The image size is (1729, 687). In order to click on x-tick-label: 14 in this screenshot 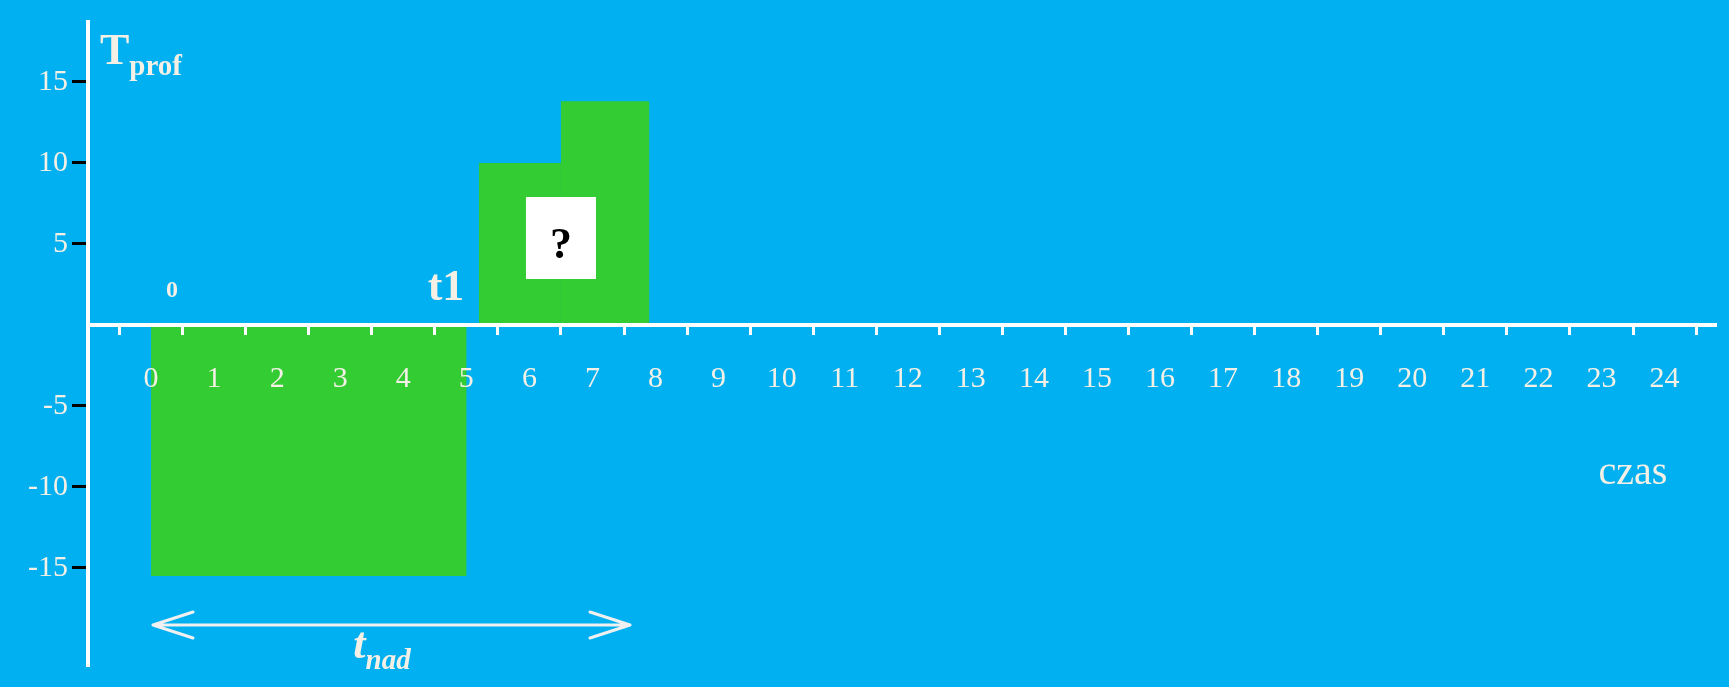, I will do `click(1033, 376)`.